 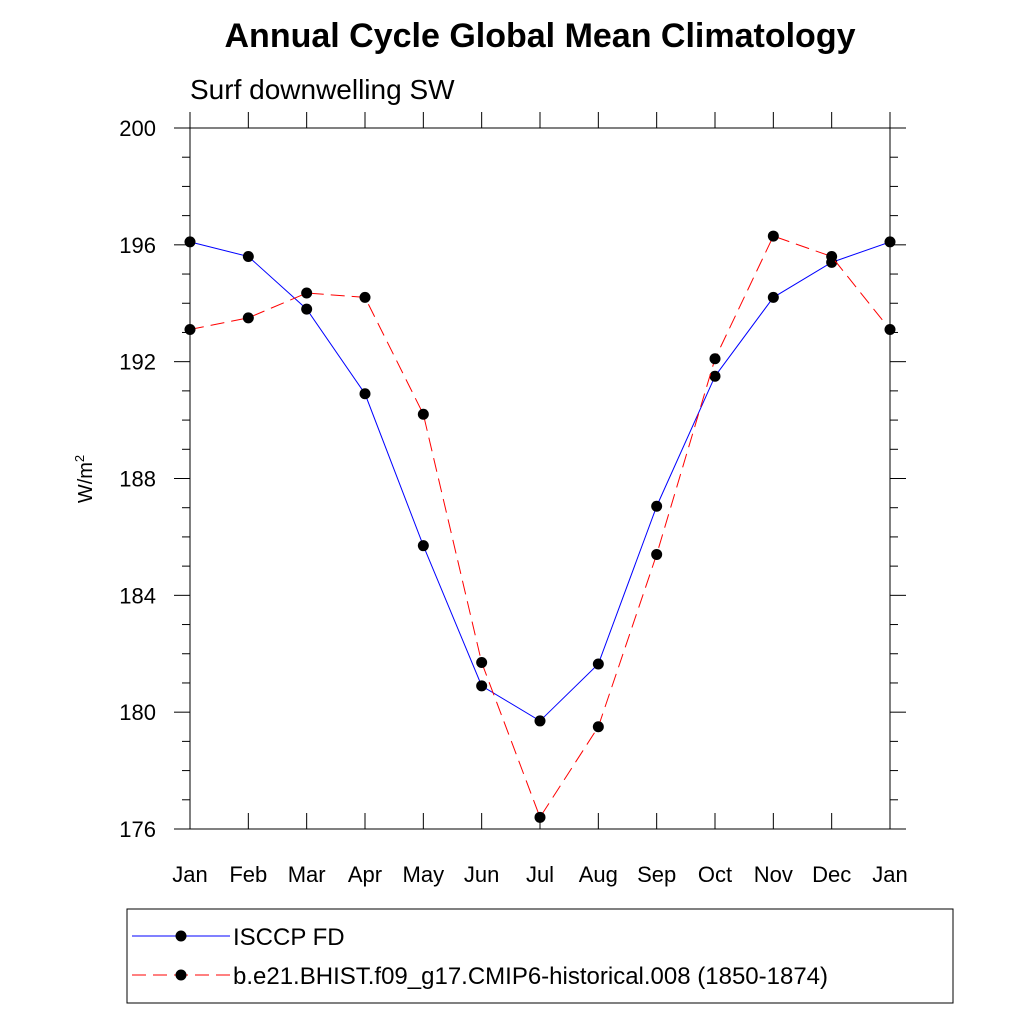 What do you see at coordinates (137, 829) in the screenshot?
I see `y-tick-label: 176` at bounding box center [137, 829].